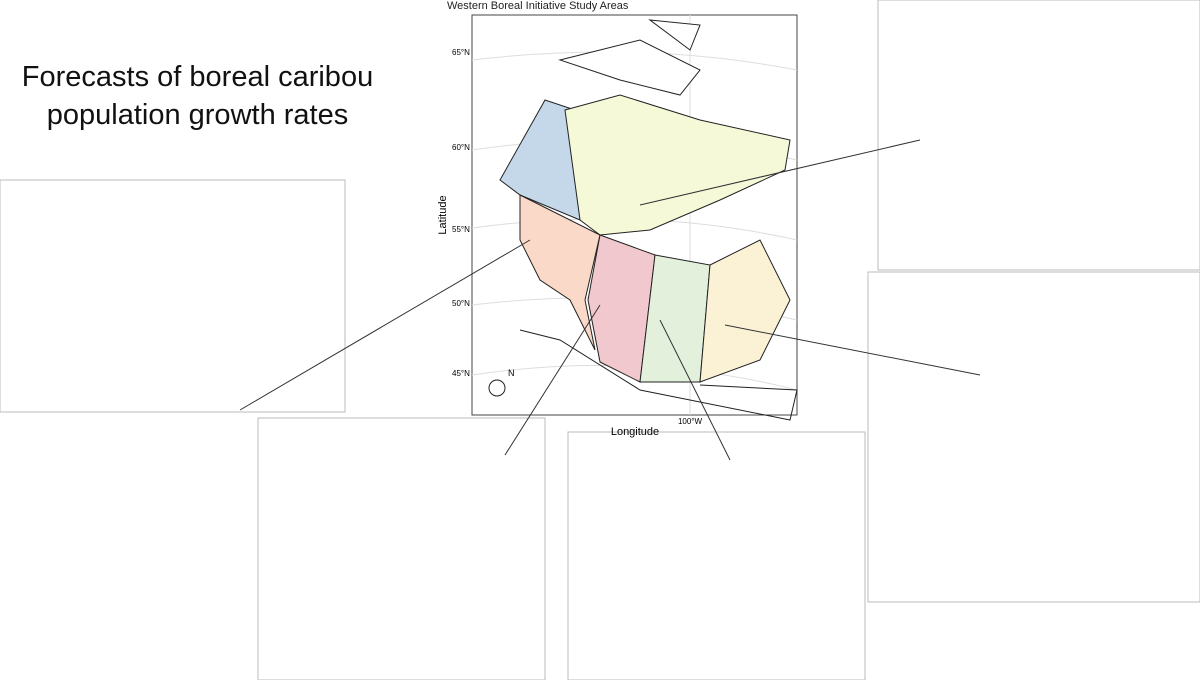 This screenshot has width=1200, height=680. Describe the element at coordinates (443, 214) in the screenshot. I see `map-y-label: Latitude` at that location.